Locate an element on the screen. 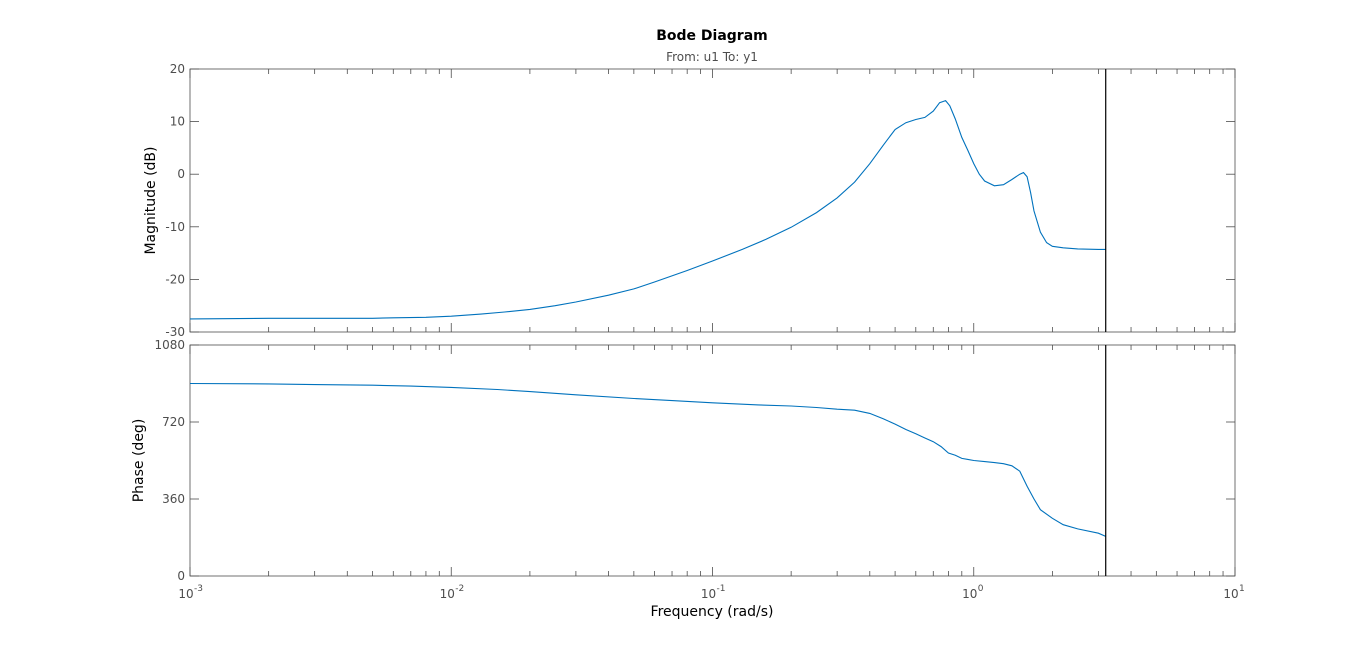 This screenshot has height=650, width=1366. y-tick-label: 720 is located at coordinates (173, 422).